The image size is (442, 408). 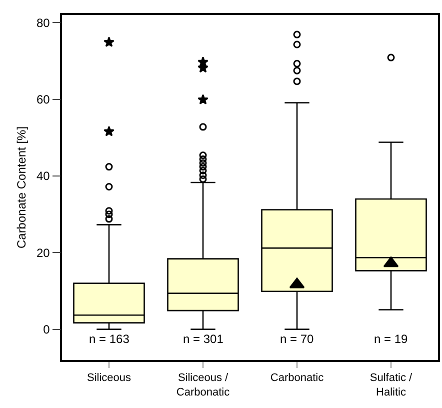 What do you see at coordinates (43, 176) in the screenshot?
I see `y-tick-label: 40` at bounding box center [43, 176].